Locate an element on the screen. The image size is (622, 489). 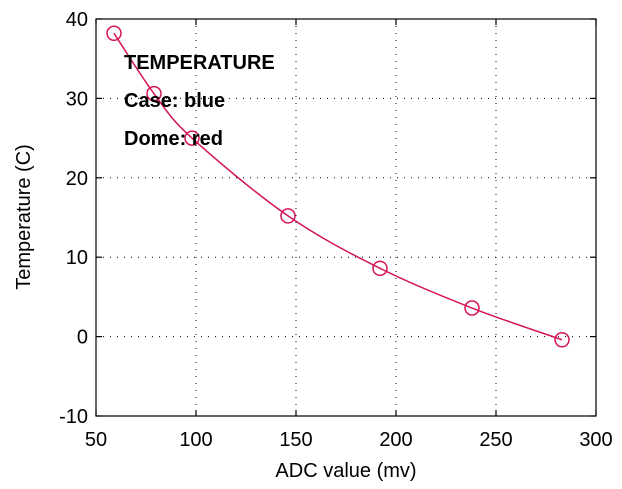
y-tick-label: 20 is located at coordinates (77, 179).